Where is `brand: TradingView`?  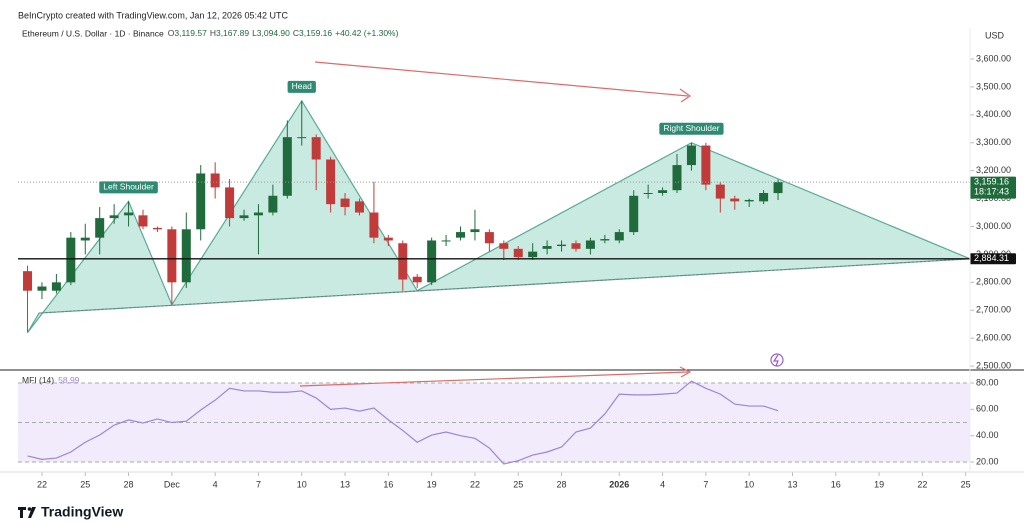 brand: TradingView is located at coordinates (82, 512).